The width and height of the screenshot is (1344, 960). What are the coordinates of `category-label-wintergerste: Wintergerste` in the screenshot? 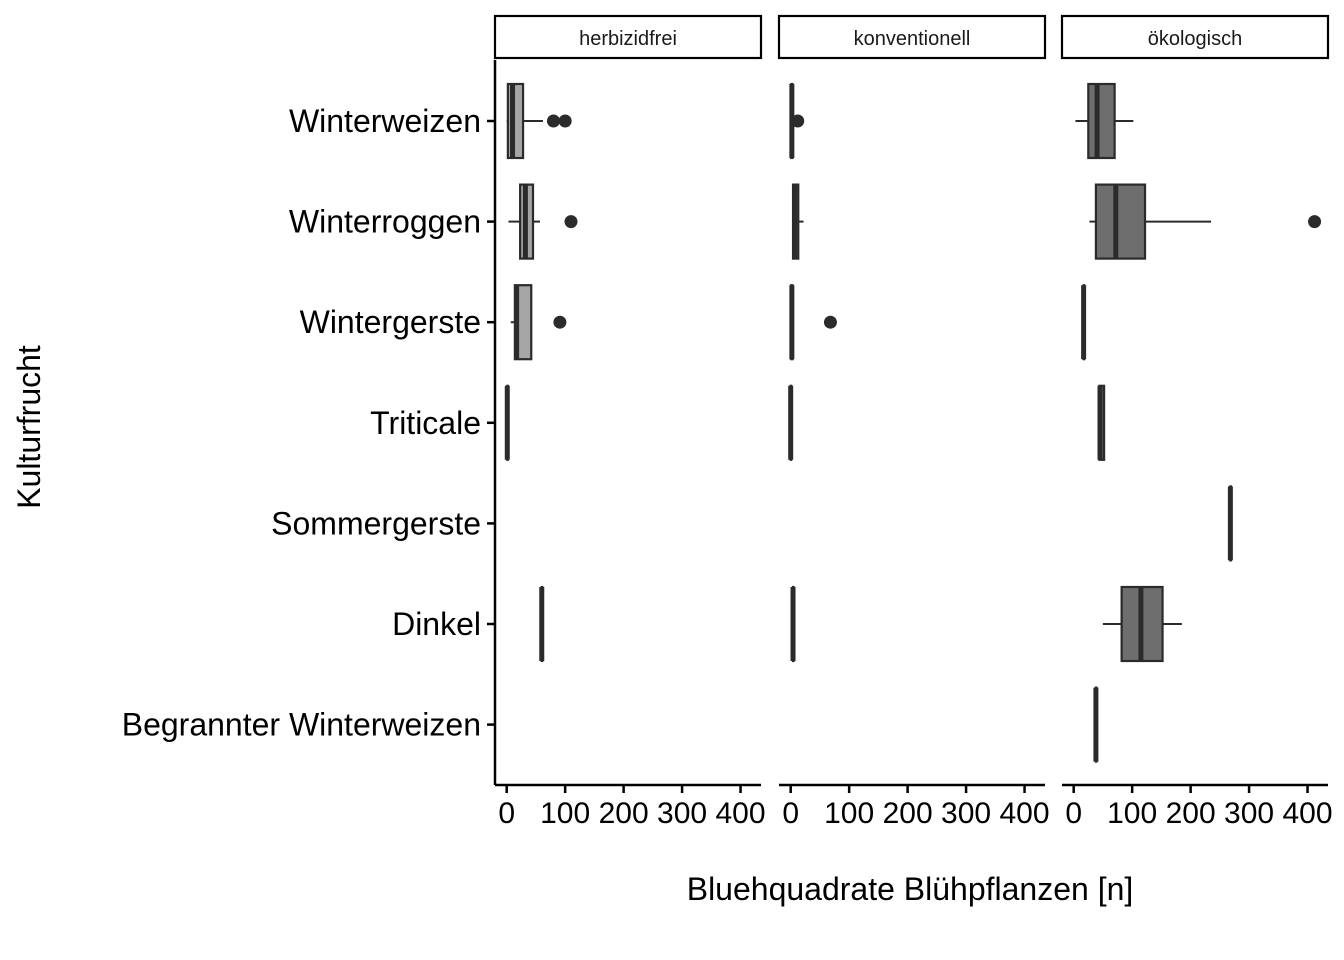 It's located at (390, 322).